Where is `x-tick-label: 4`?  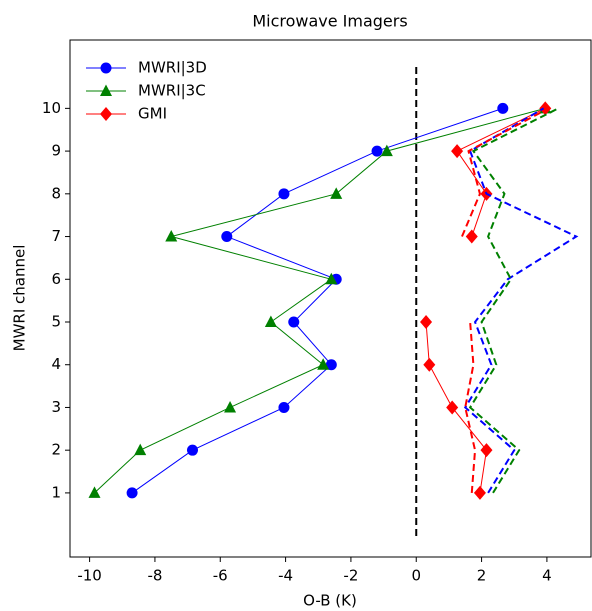
x-tick-label: 4 is located at coordinates (547, 576).